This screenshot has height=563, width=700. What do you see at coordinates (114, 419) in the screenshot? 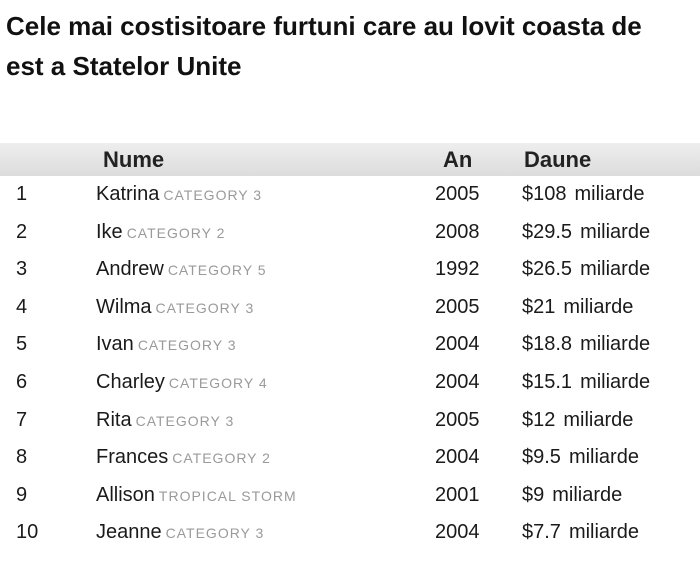
I see `storm-name: Rita` at bounding box center [114, 419].